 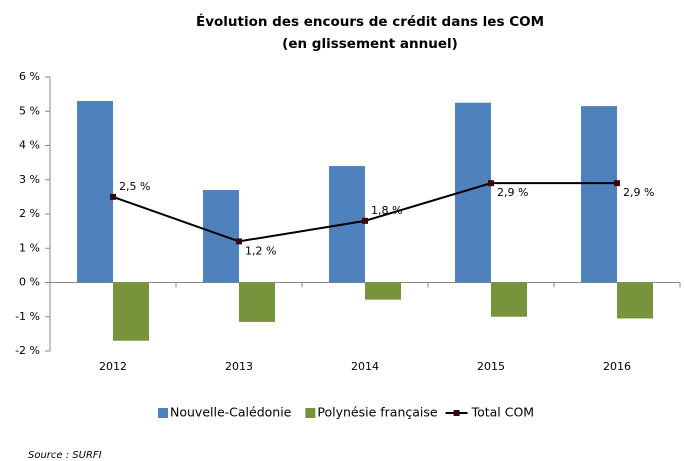 What do you see at coordinates (377, 412) in the screenshot?
I see `legend-label: Polynésie française` at bounding box center [377, 412].